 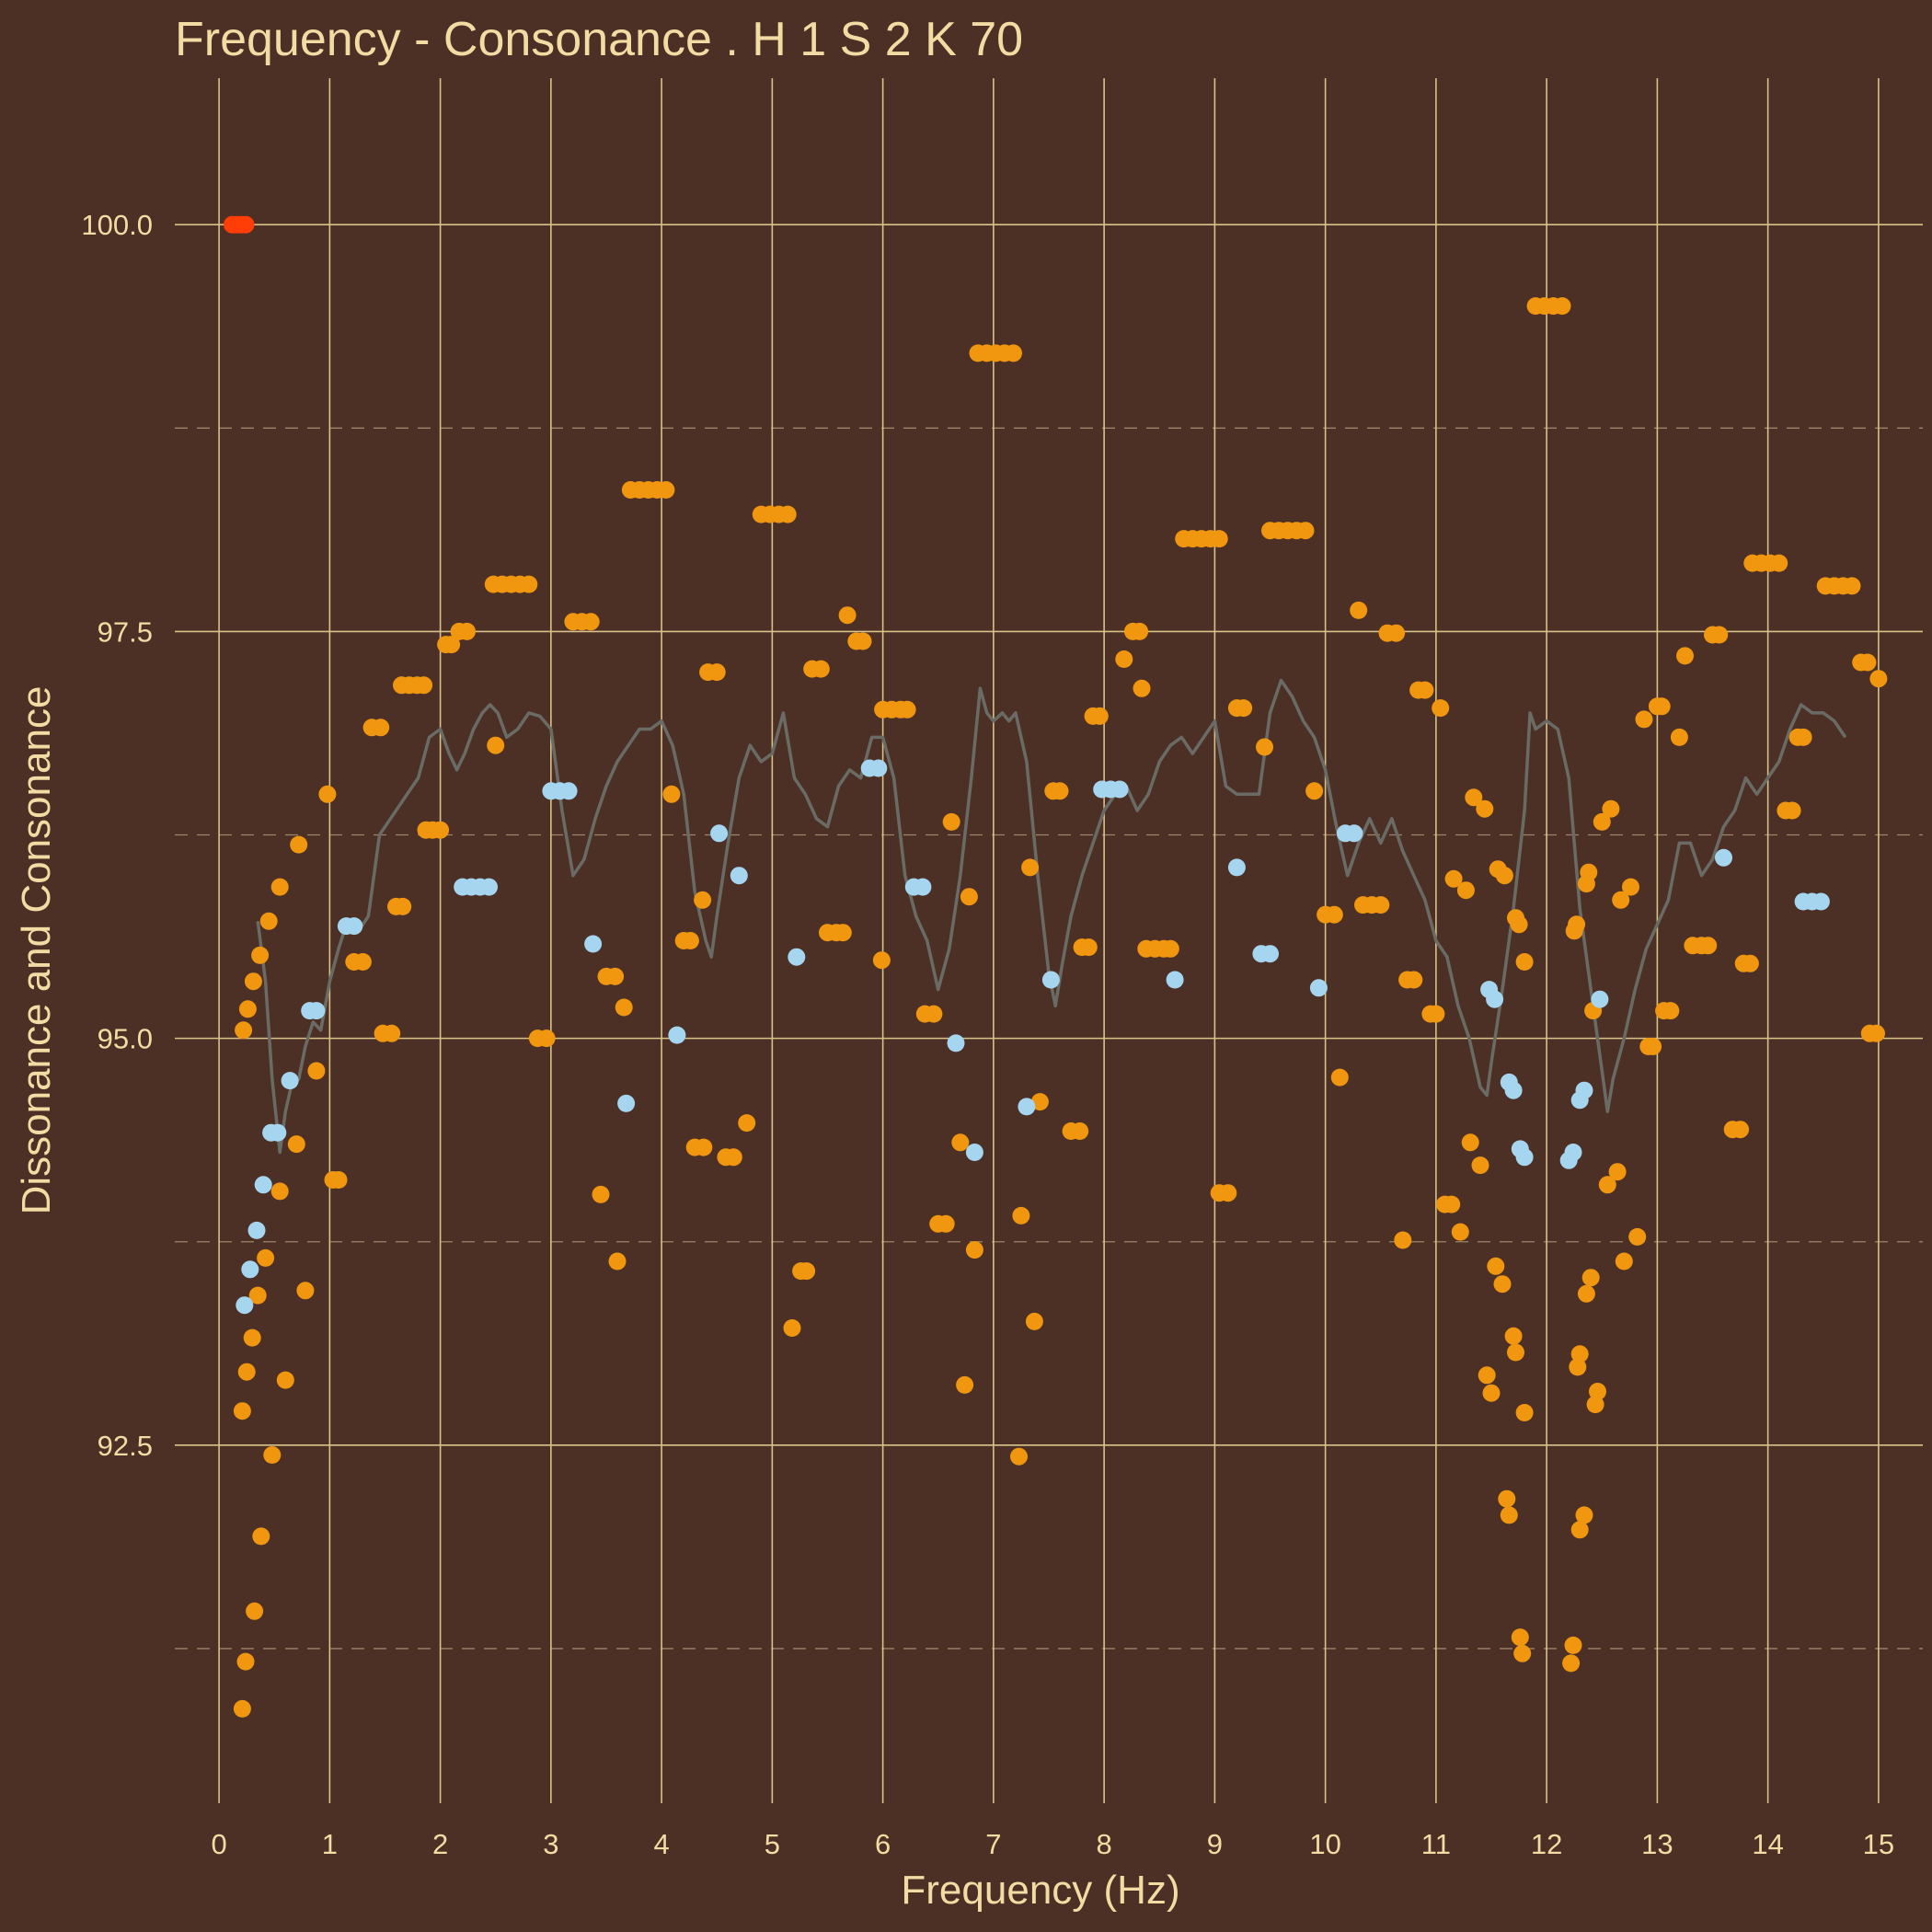 I want to click on y-axis-label: Dissonance and Consonance, so click(x=36, y=951).